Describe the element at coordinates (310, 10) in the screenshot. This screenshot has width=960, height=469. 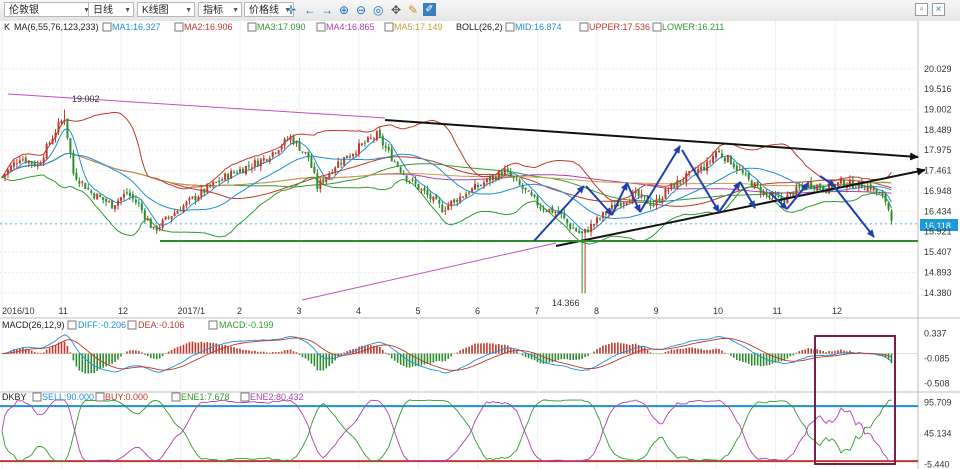
I see `arrow-left-icon: ←` at that location.